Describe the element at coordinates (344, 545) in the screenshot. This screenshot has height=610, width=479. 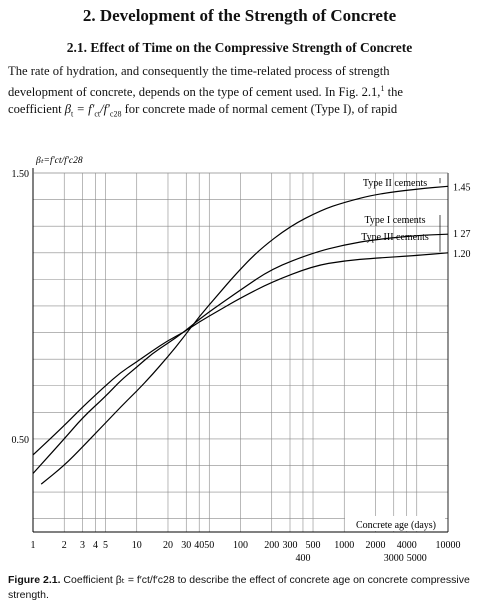
I see `x-tick-label: 1000` at that location.